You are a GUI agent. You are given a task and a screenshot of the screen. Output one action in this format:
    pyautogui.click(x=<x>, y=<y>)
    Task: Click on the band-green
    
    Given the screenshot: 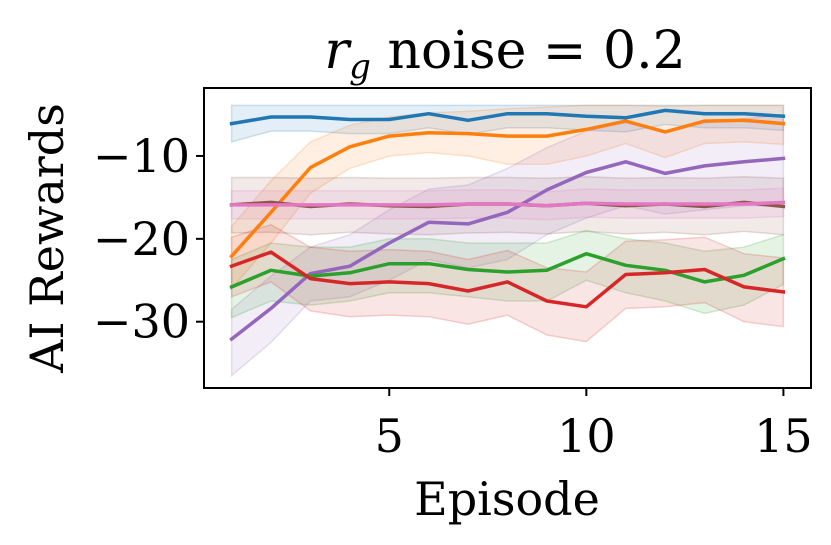 What is the action you would take?
    pyautogui.click(x=507, y=274)
    